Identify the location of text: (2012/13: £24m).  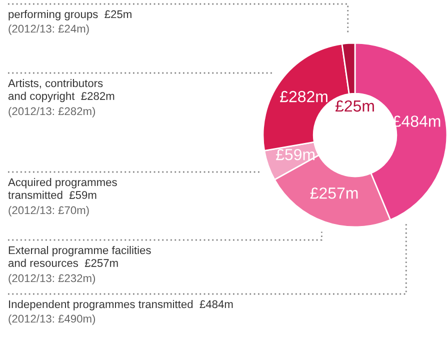
(48, 29).